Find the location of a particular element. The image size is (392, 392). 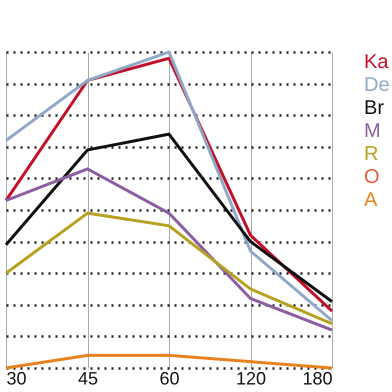

text: M is located at coordinates (372, 131).